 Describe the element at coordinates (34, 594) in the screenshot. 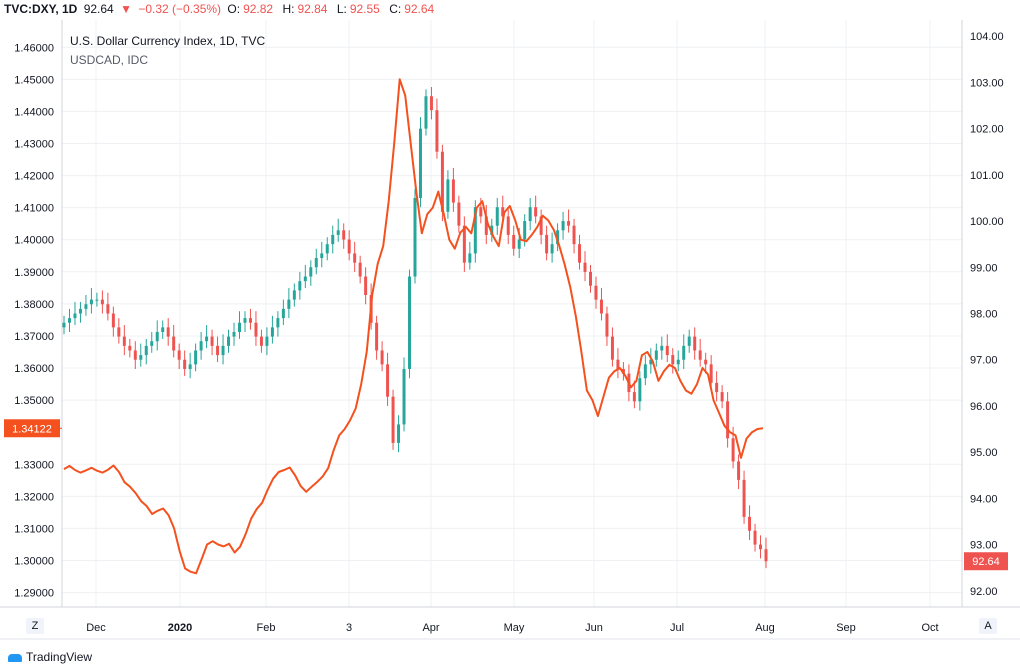

I see `left-tick-label: 1.29000` at that location.